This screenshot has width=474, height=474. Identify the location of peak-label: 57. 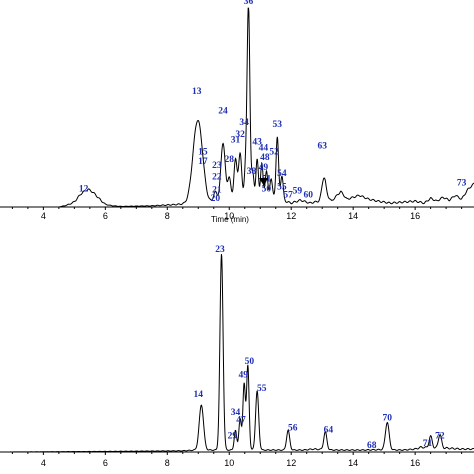
(288, 195).